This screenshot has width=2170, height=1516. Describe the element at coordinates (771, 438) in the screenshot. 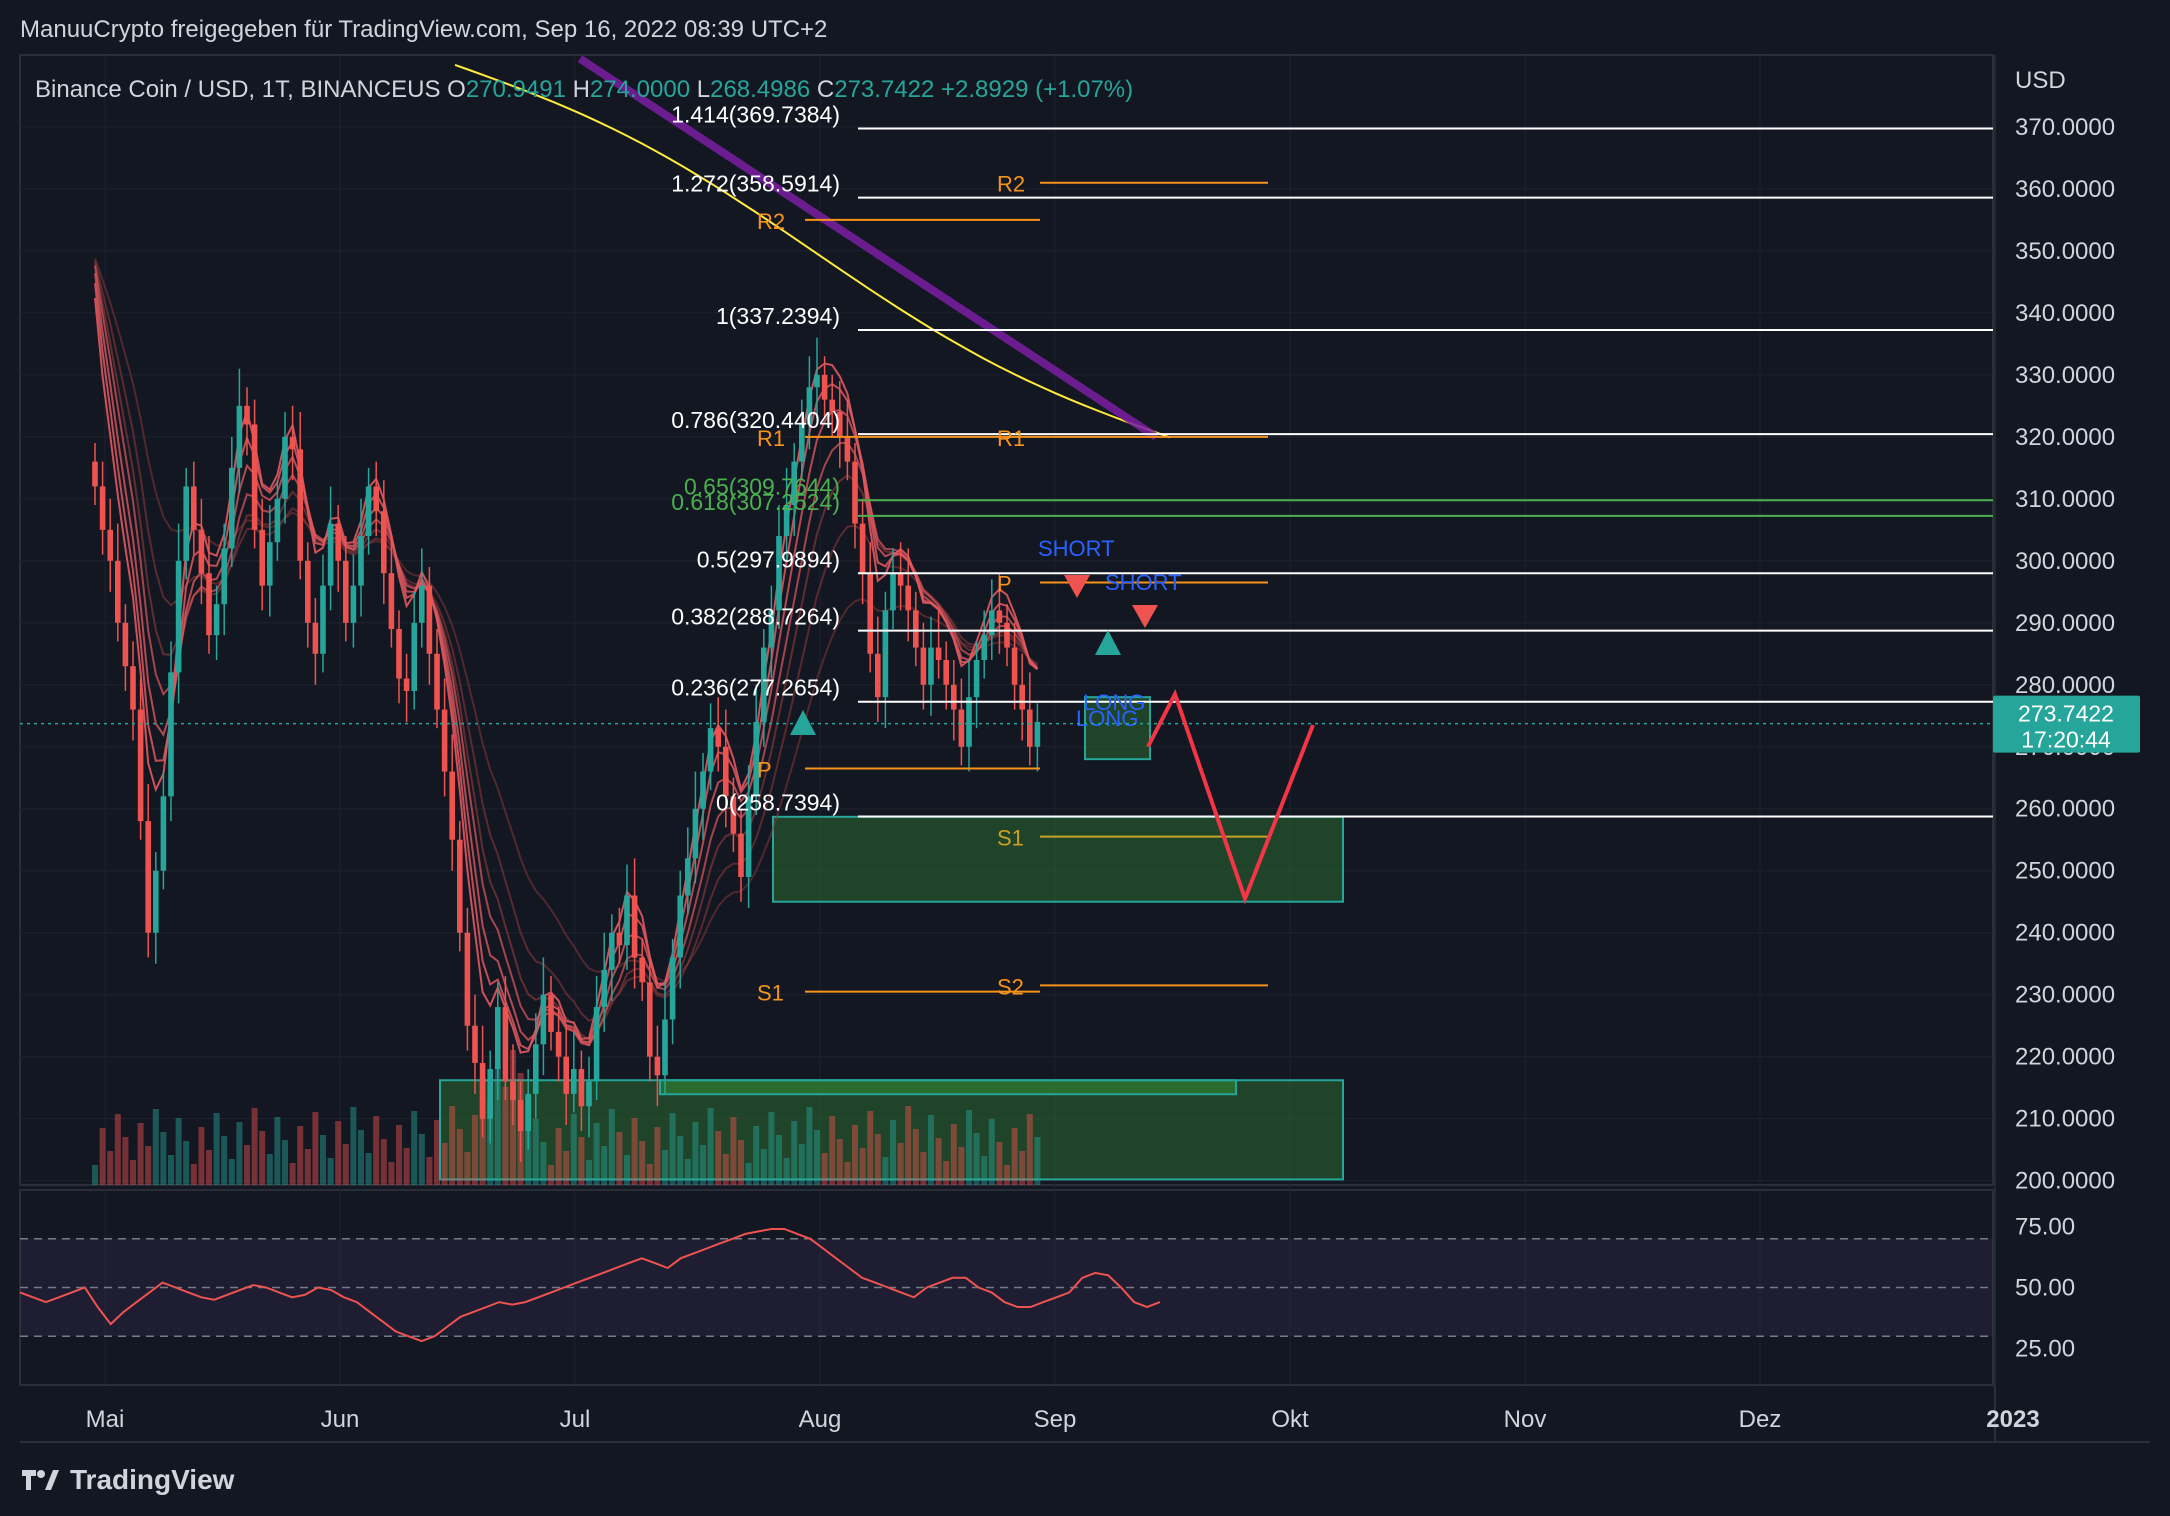

I see `pivot-label: R1` at that location.